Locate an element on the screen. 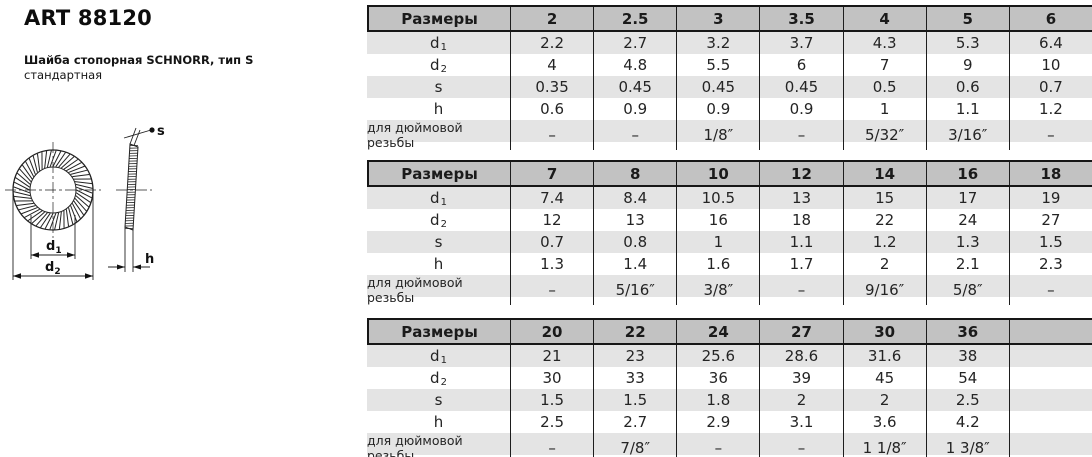  serration-pattern is located at coordinates (53, 190).